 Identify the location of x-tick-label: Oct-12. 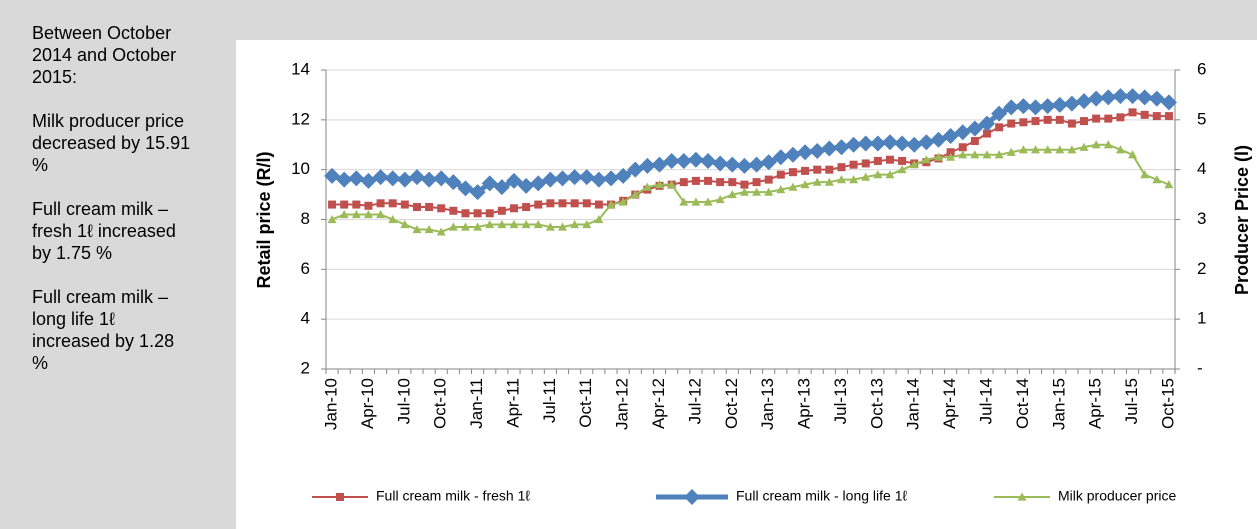
(731, 403).